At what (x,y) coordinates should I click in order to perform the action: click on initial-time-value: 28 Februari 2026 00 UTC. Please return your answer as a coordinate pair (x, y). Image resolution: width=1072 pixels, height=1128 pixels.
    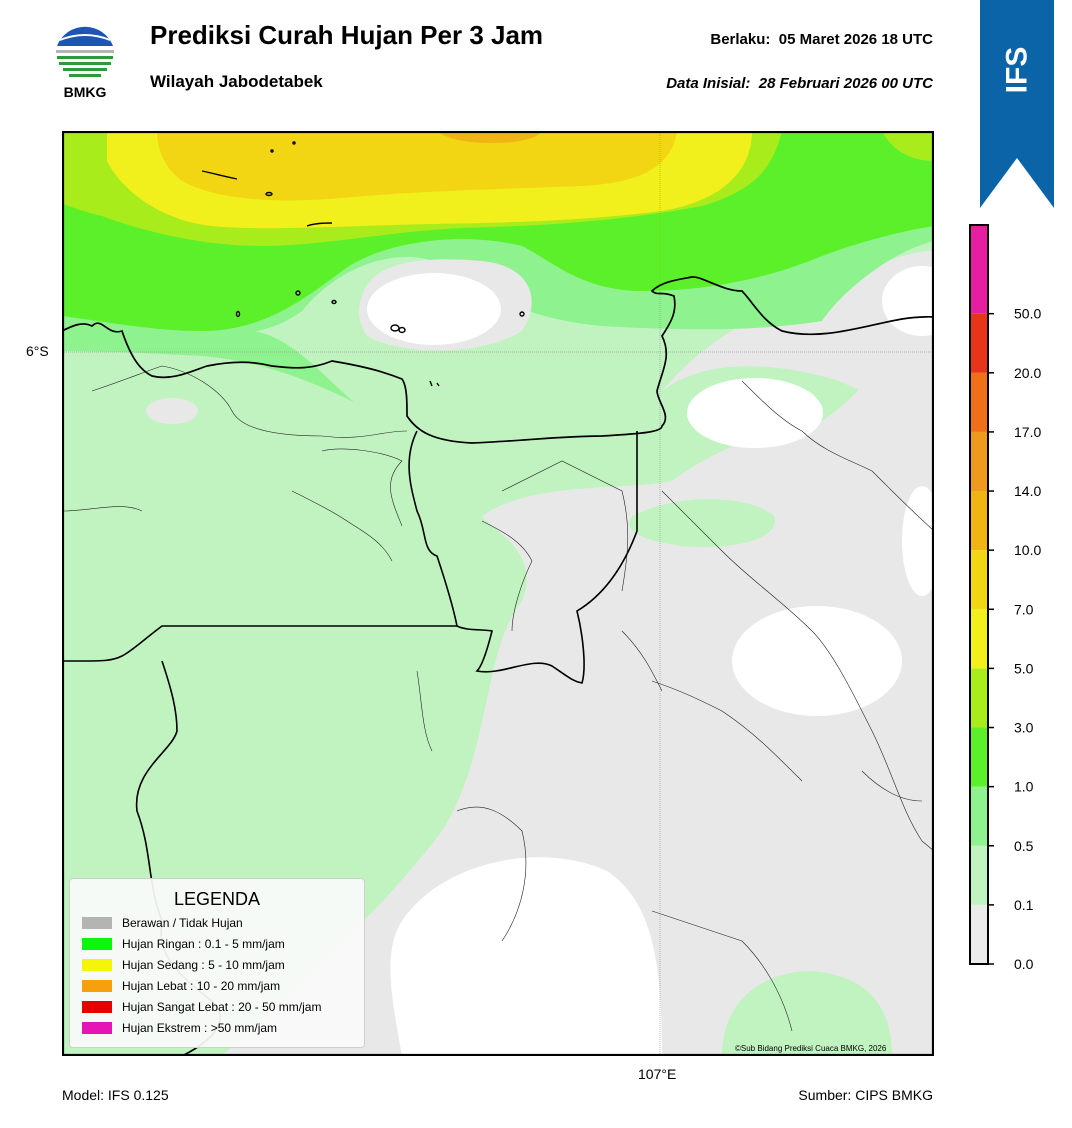
    Looking at the image, I should click on (845, 83).